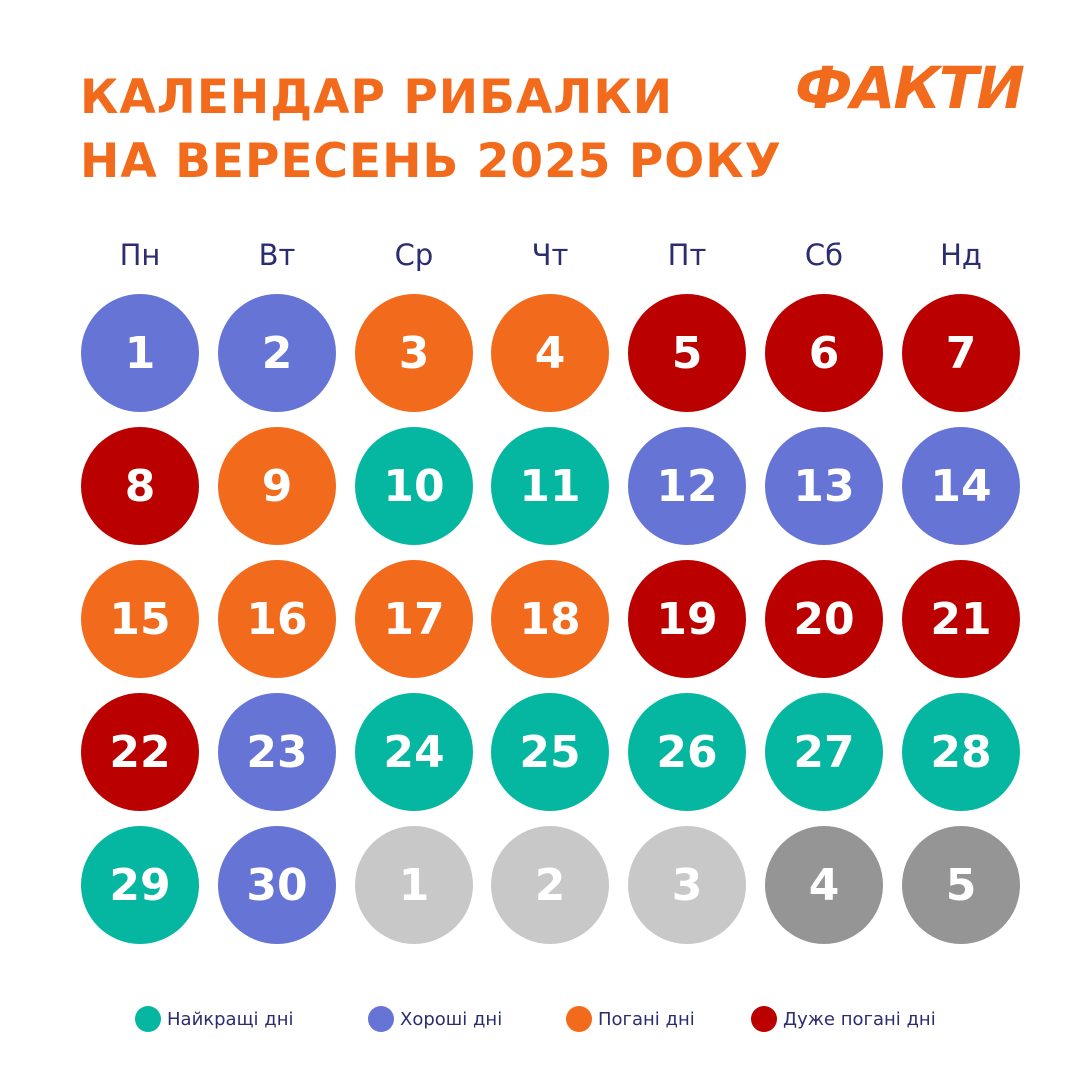 This screenshot has height=1080, width=1080. I want to click on title-line-1: КАЛЕНДАР РИБАЛКИ, so click(377, 97).